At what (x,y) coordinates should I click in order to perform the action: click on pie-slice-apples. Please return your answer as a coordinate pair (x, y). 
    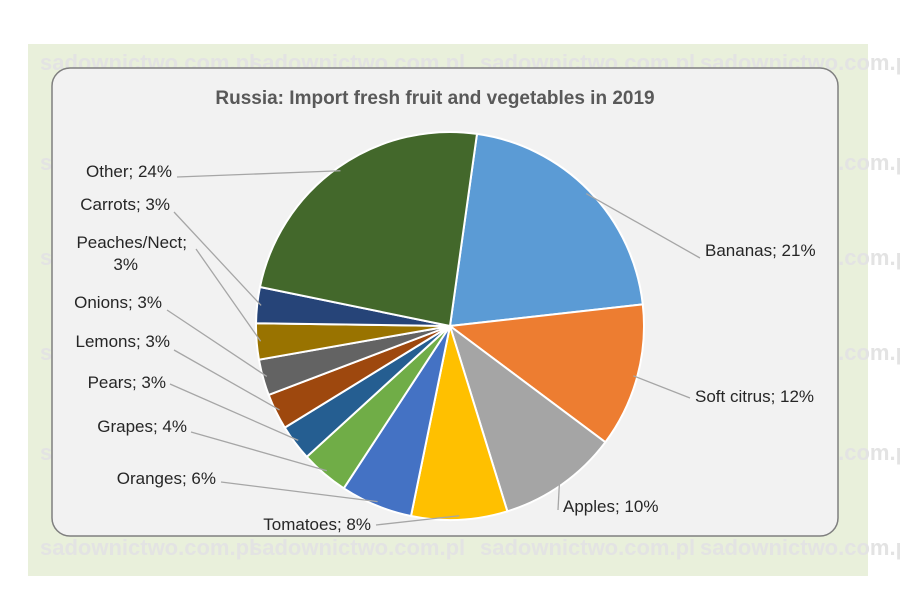
    Looking at the image, I should click on (527, 418).